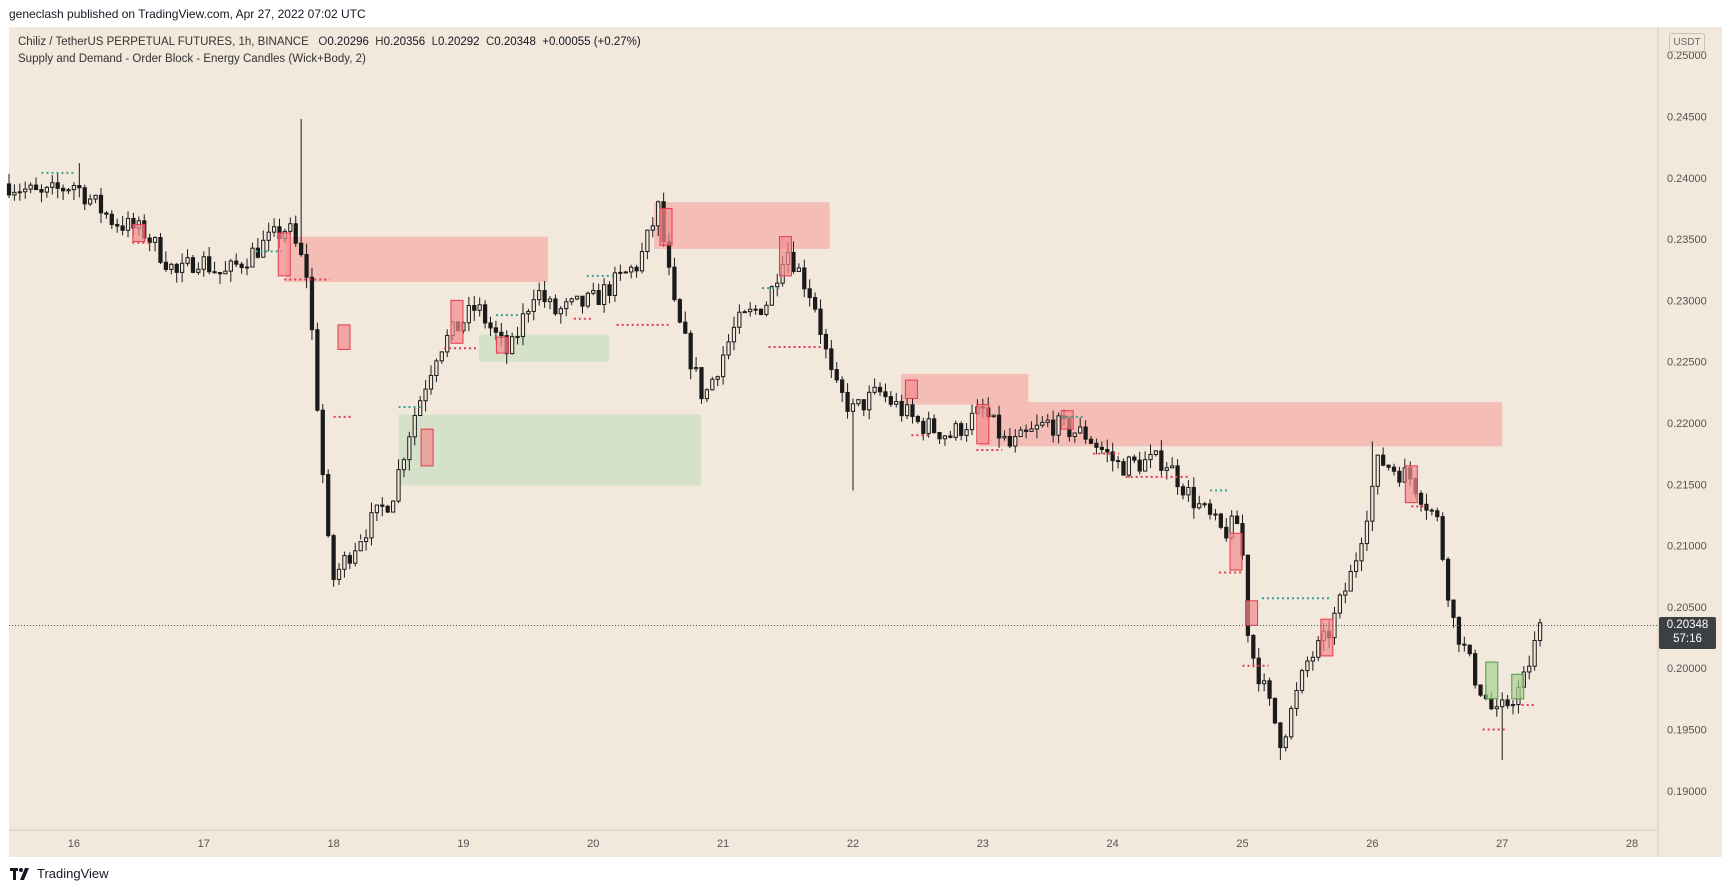 The image size is (1731, 893). Describe the element at coordinates (983, 844) in the screenshot. I see `time-tick-label-7: 23` at that location.